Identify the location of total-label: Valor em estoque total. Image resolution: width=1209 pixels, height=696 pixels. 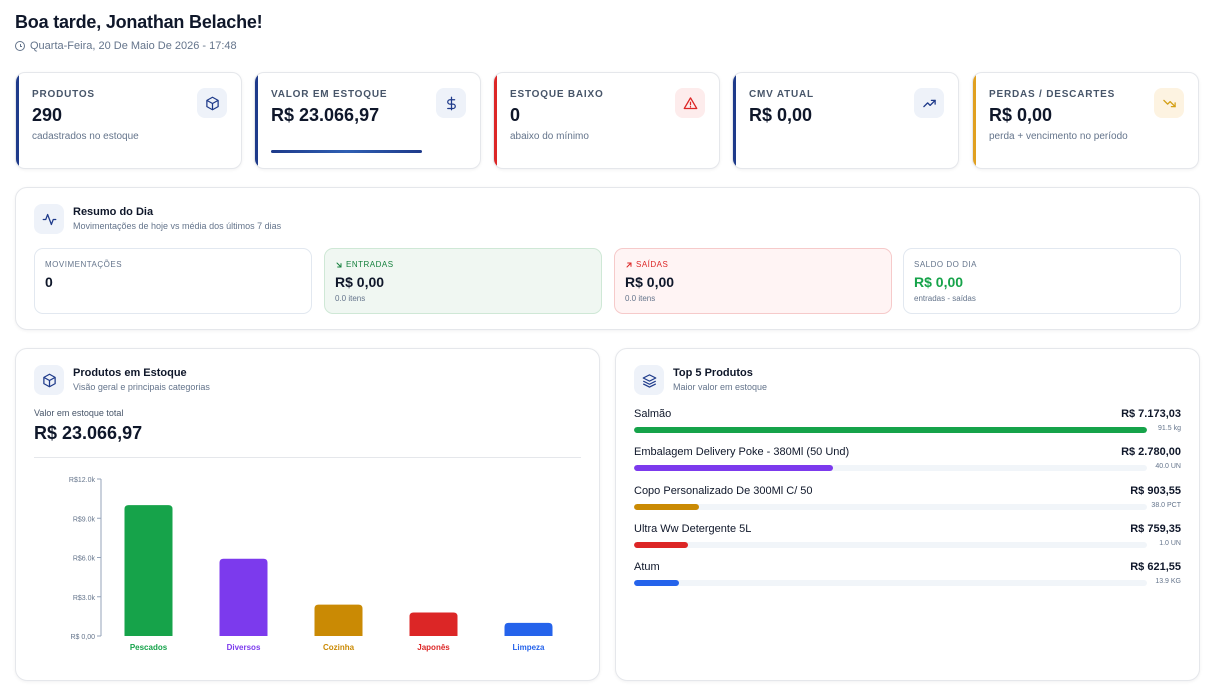
(79, 413).